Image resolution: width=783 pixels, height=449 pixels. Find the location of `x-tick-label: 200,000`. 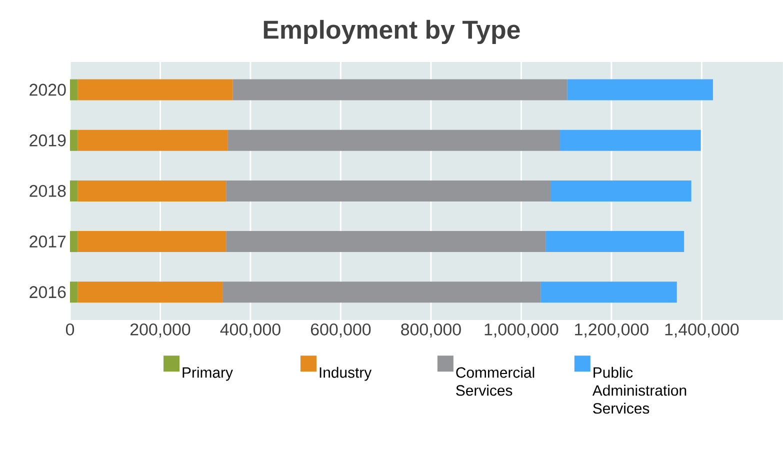

x-tick-label: 200,000 is located at coordinates (160, 330).